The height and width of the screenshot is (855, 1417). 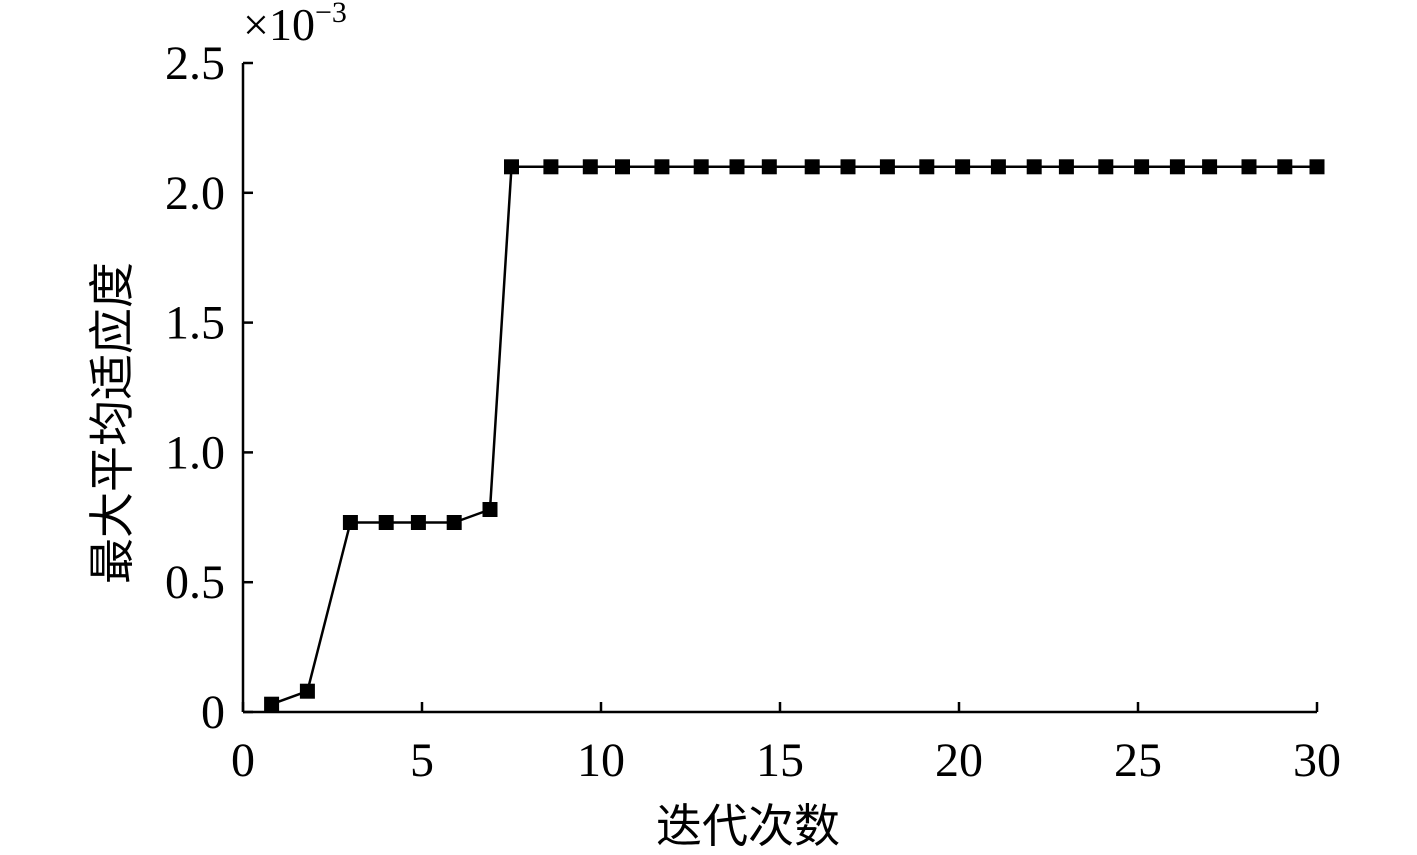 I want to click on x-axis-title: 迭代次数, so click(x=748, y=826).